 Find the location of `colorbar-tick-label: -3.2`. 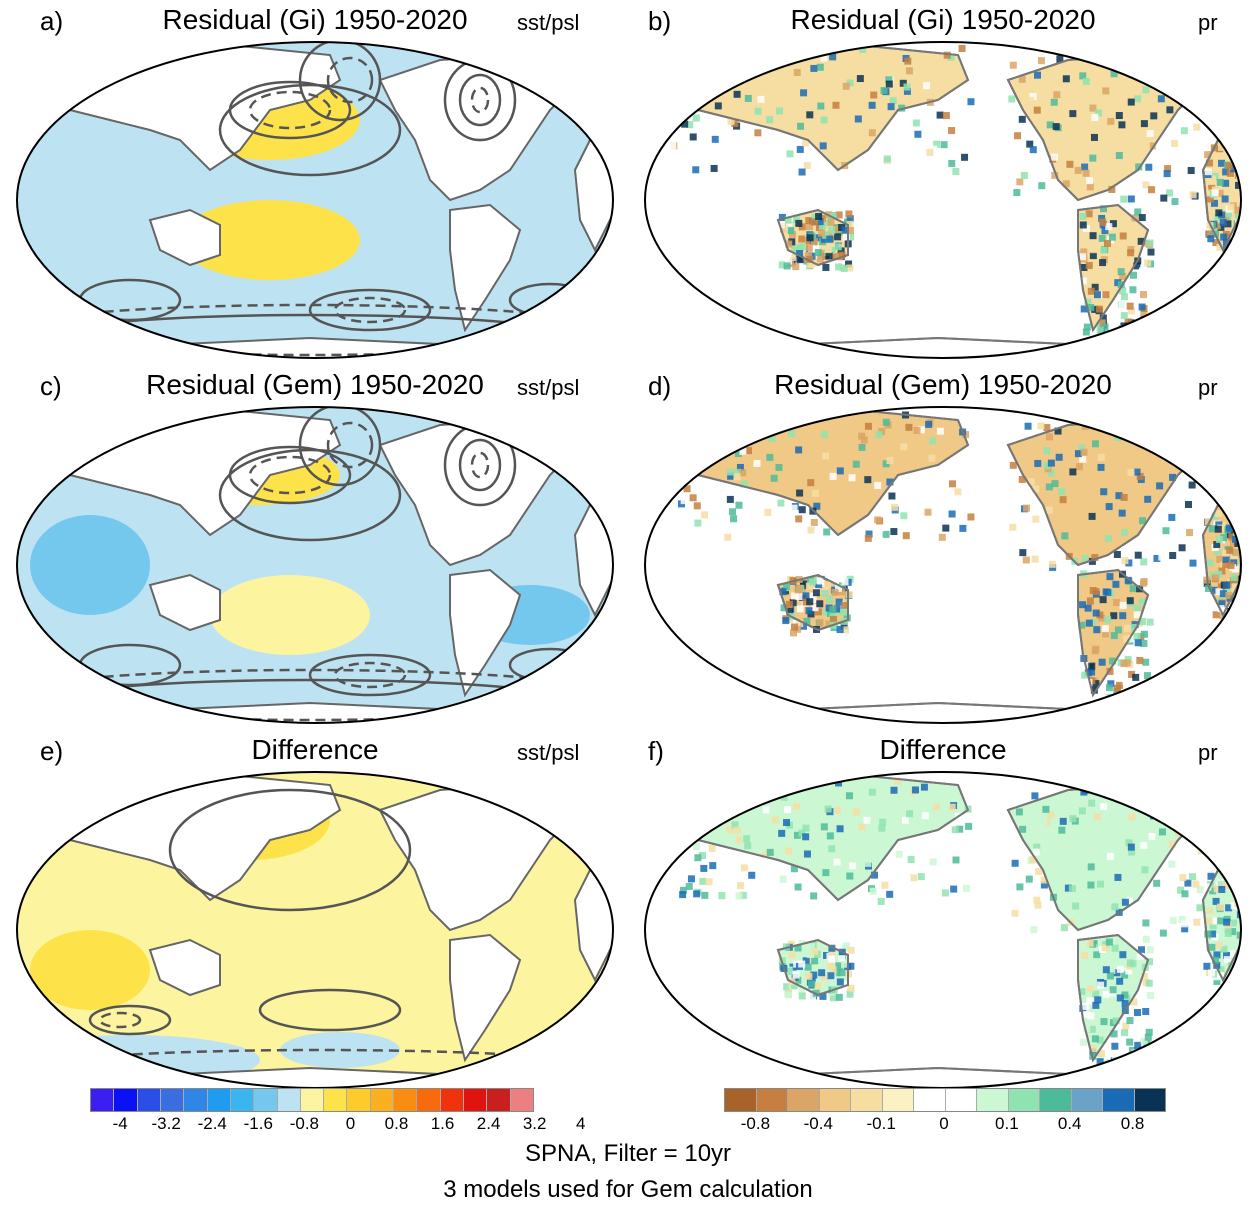

colorbar-tick-label: -3.2 is located at coordinates (166, 1123).